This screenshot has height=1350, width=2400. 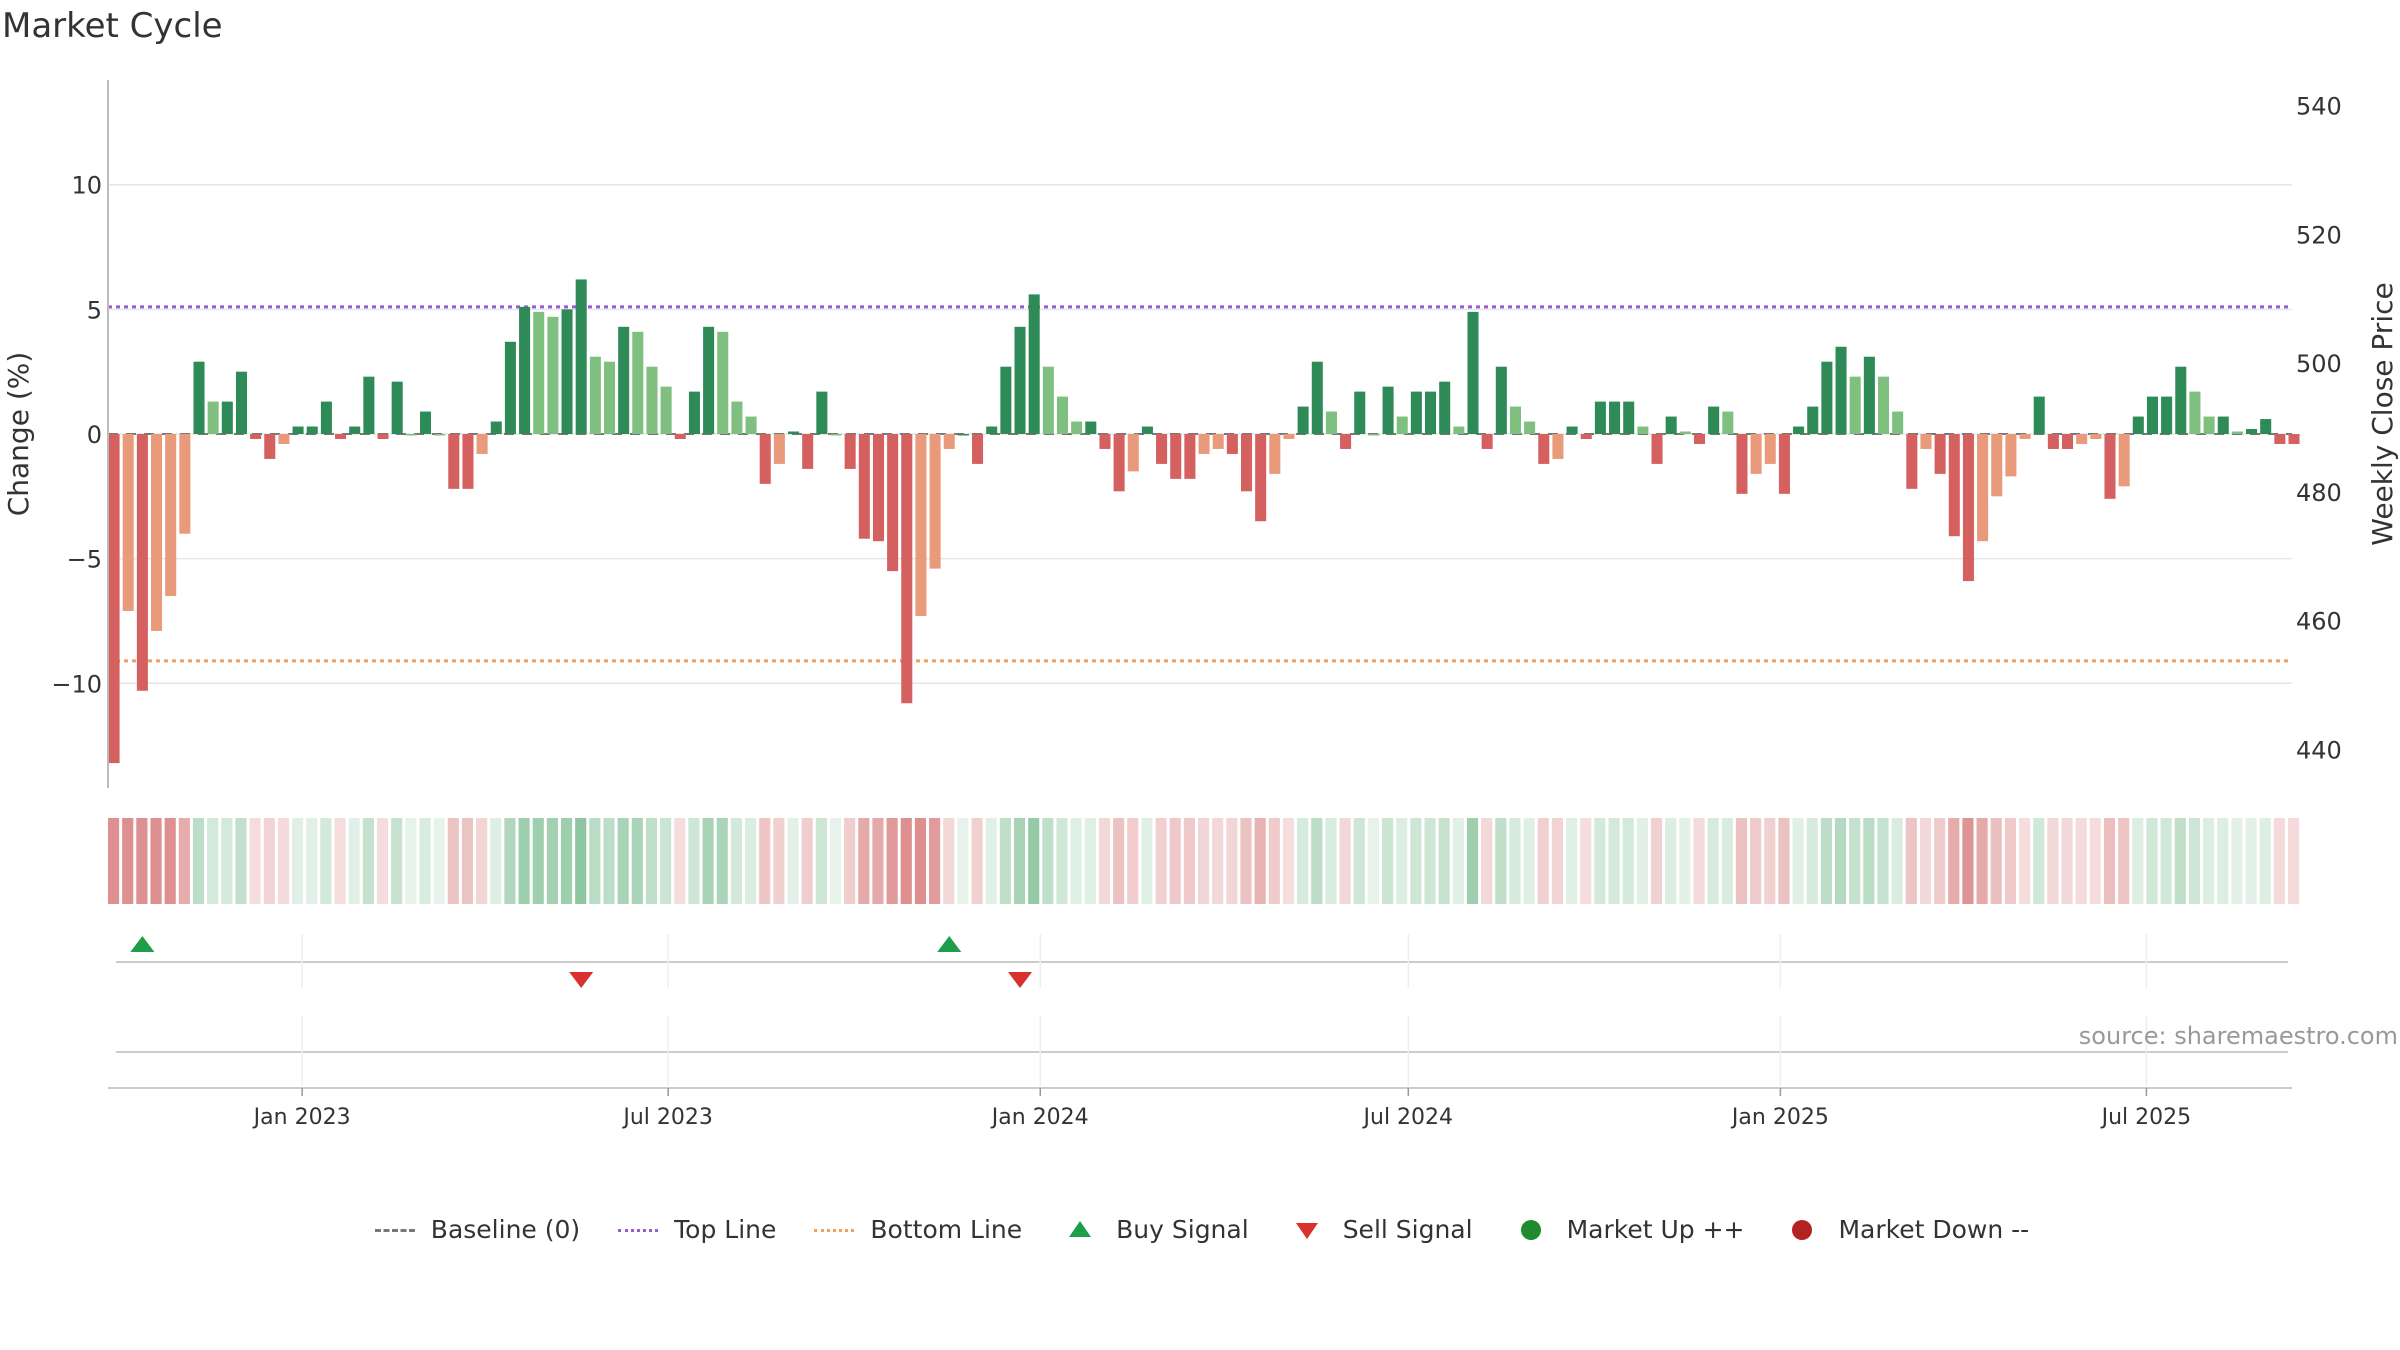 What do you see at coordinates (1903, 1229) in the screenshot?
I see `legend-item: Market Down --` at bounding box center [1903, 1229].